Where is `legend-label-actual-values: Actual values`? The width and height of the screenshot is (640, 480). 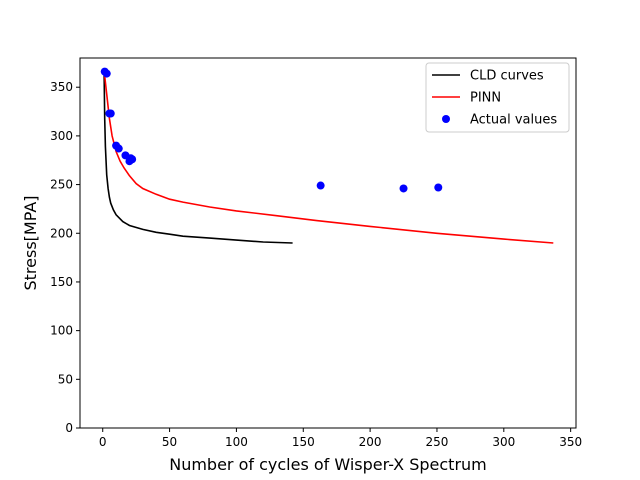 legend-label-actual-values: Actual values is located at coordinates (513, 120).